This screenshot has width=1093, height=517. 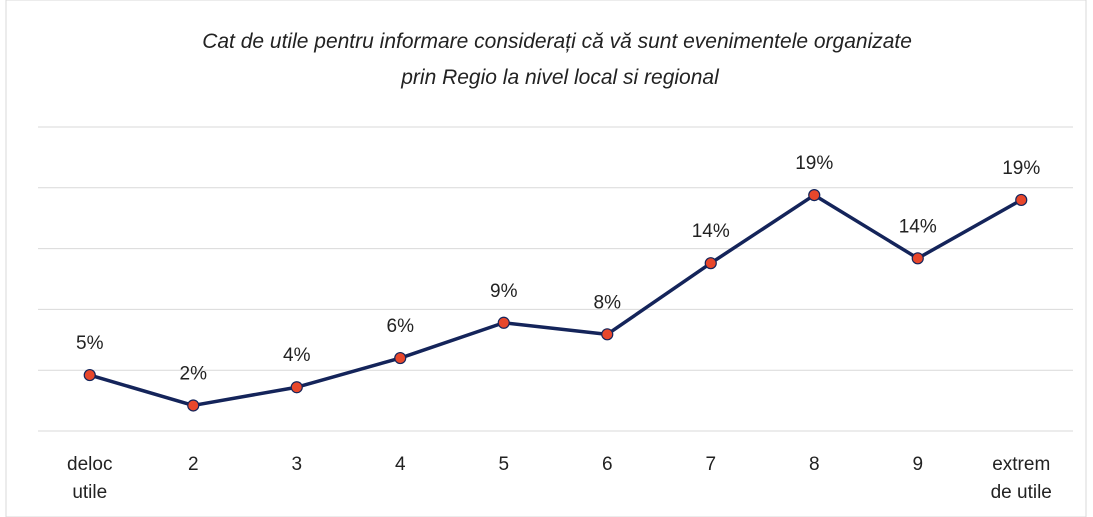 I want to click on data-label: 8%, so click(x=608, y=302).